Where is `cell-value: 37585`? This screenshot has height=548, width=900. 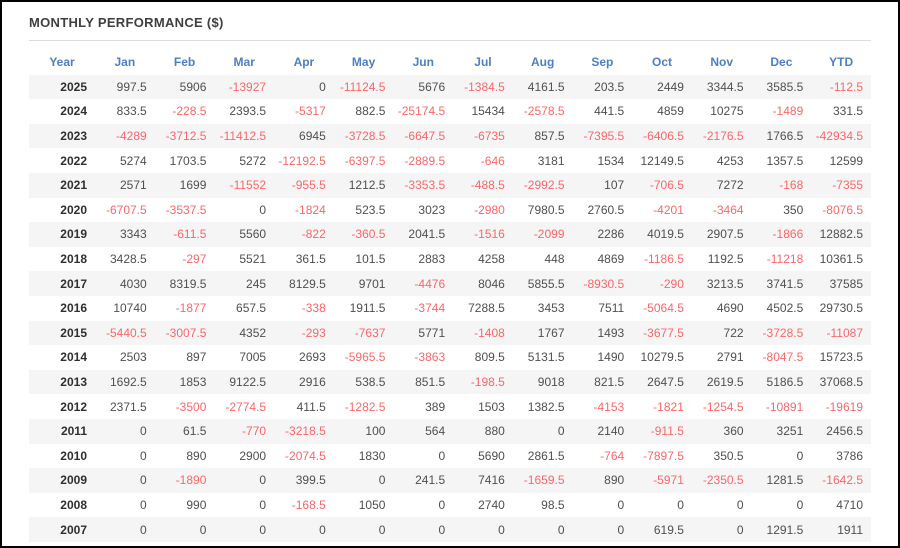
cell-value: 37585 is located at coordinates (841, 283).